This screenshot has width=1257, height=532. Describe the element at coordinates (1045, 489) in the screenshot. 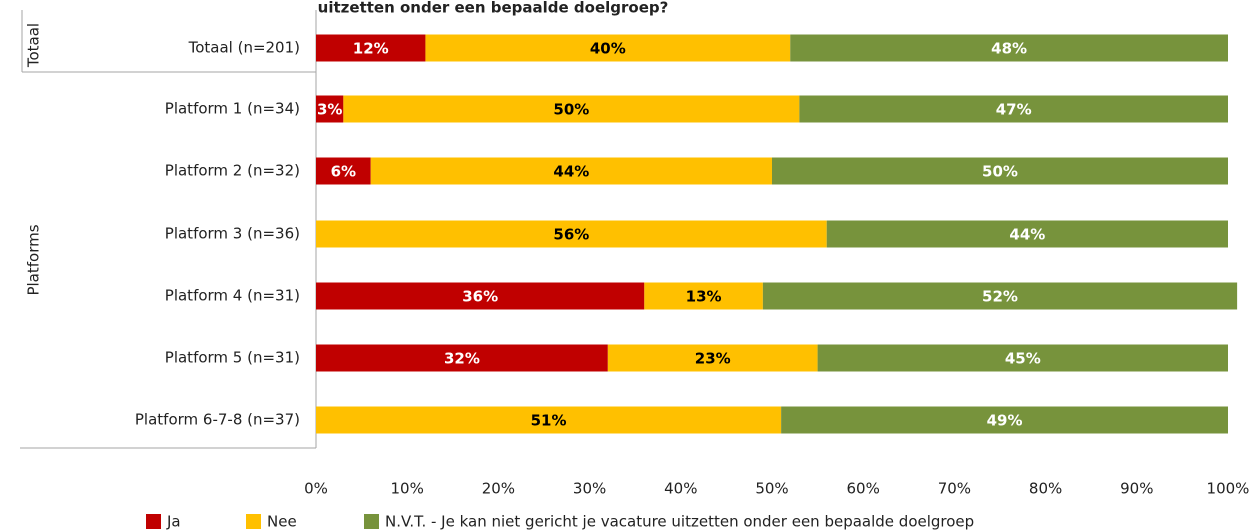

I see `x-tick-label: 80%` at that location.